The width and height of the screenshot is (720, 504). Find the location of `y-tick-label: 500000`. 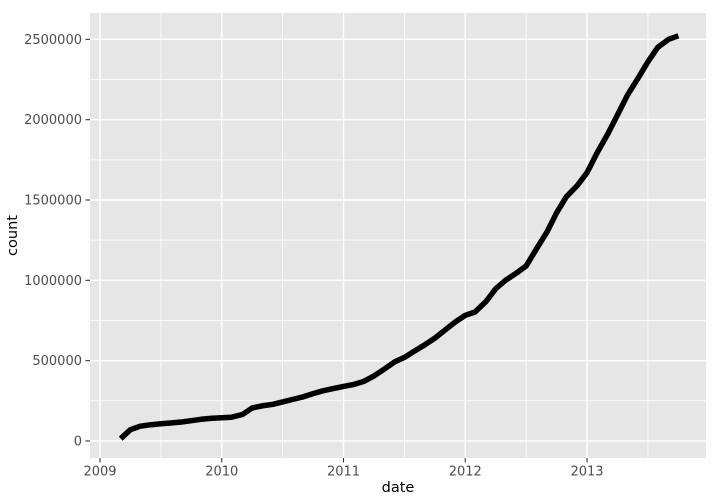

y-tick-label: 500000 is located at coordinates (57, 361).